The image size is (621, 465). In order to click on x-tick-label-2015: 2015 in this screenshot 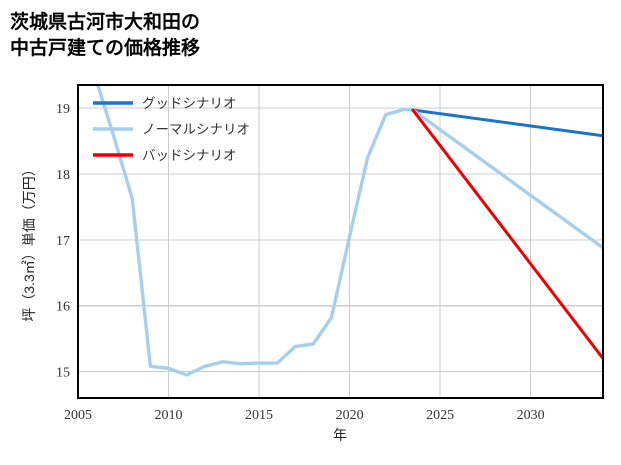, I will do `click(259, 415)`.